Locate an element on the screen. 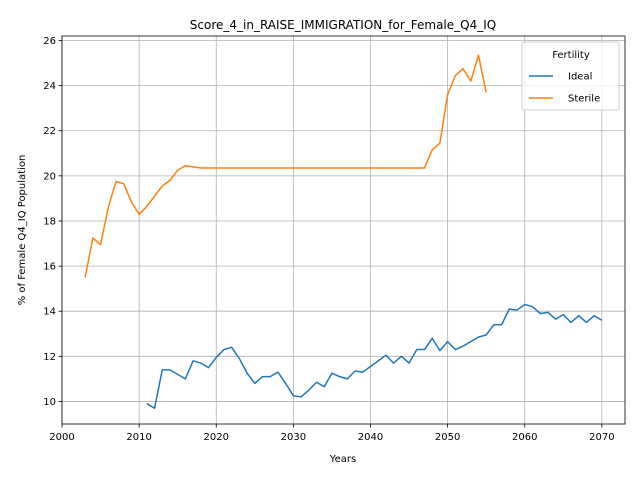  x-tick-label: 2030 is located at coordinates (293, 437).